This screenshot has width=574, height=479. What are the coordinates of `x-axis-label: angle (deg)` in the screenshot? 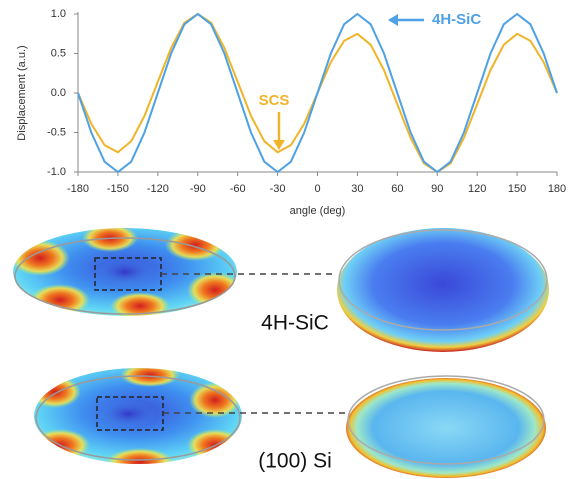 It's located at (318, 211).